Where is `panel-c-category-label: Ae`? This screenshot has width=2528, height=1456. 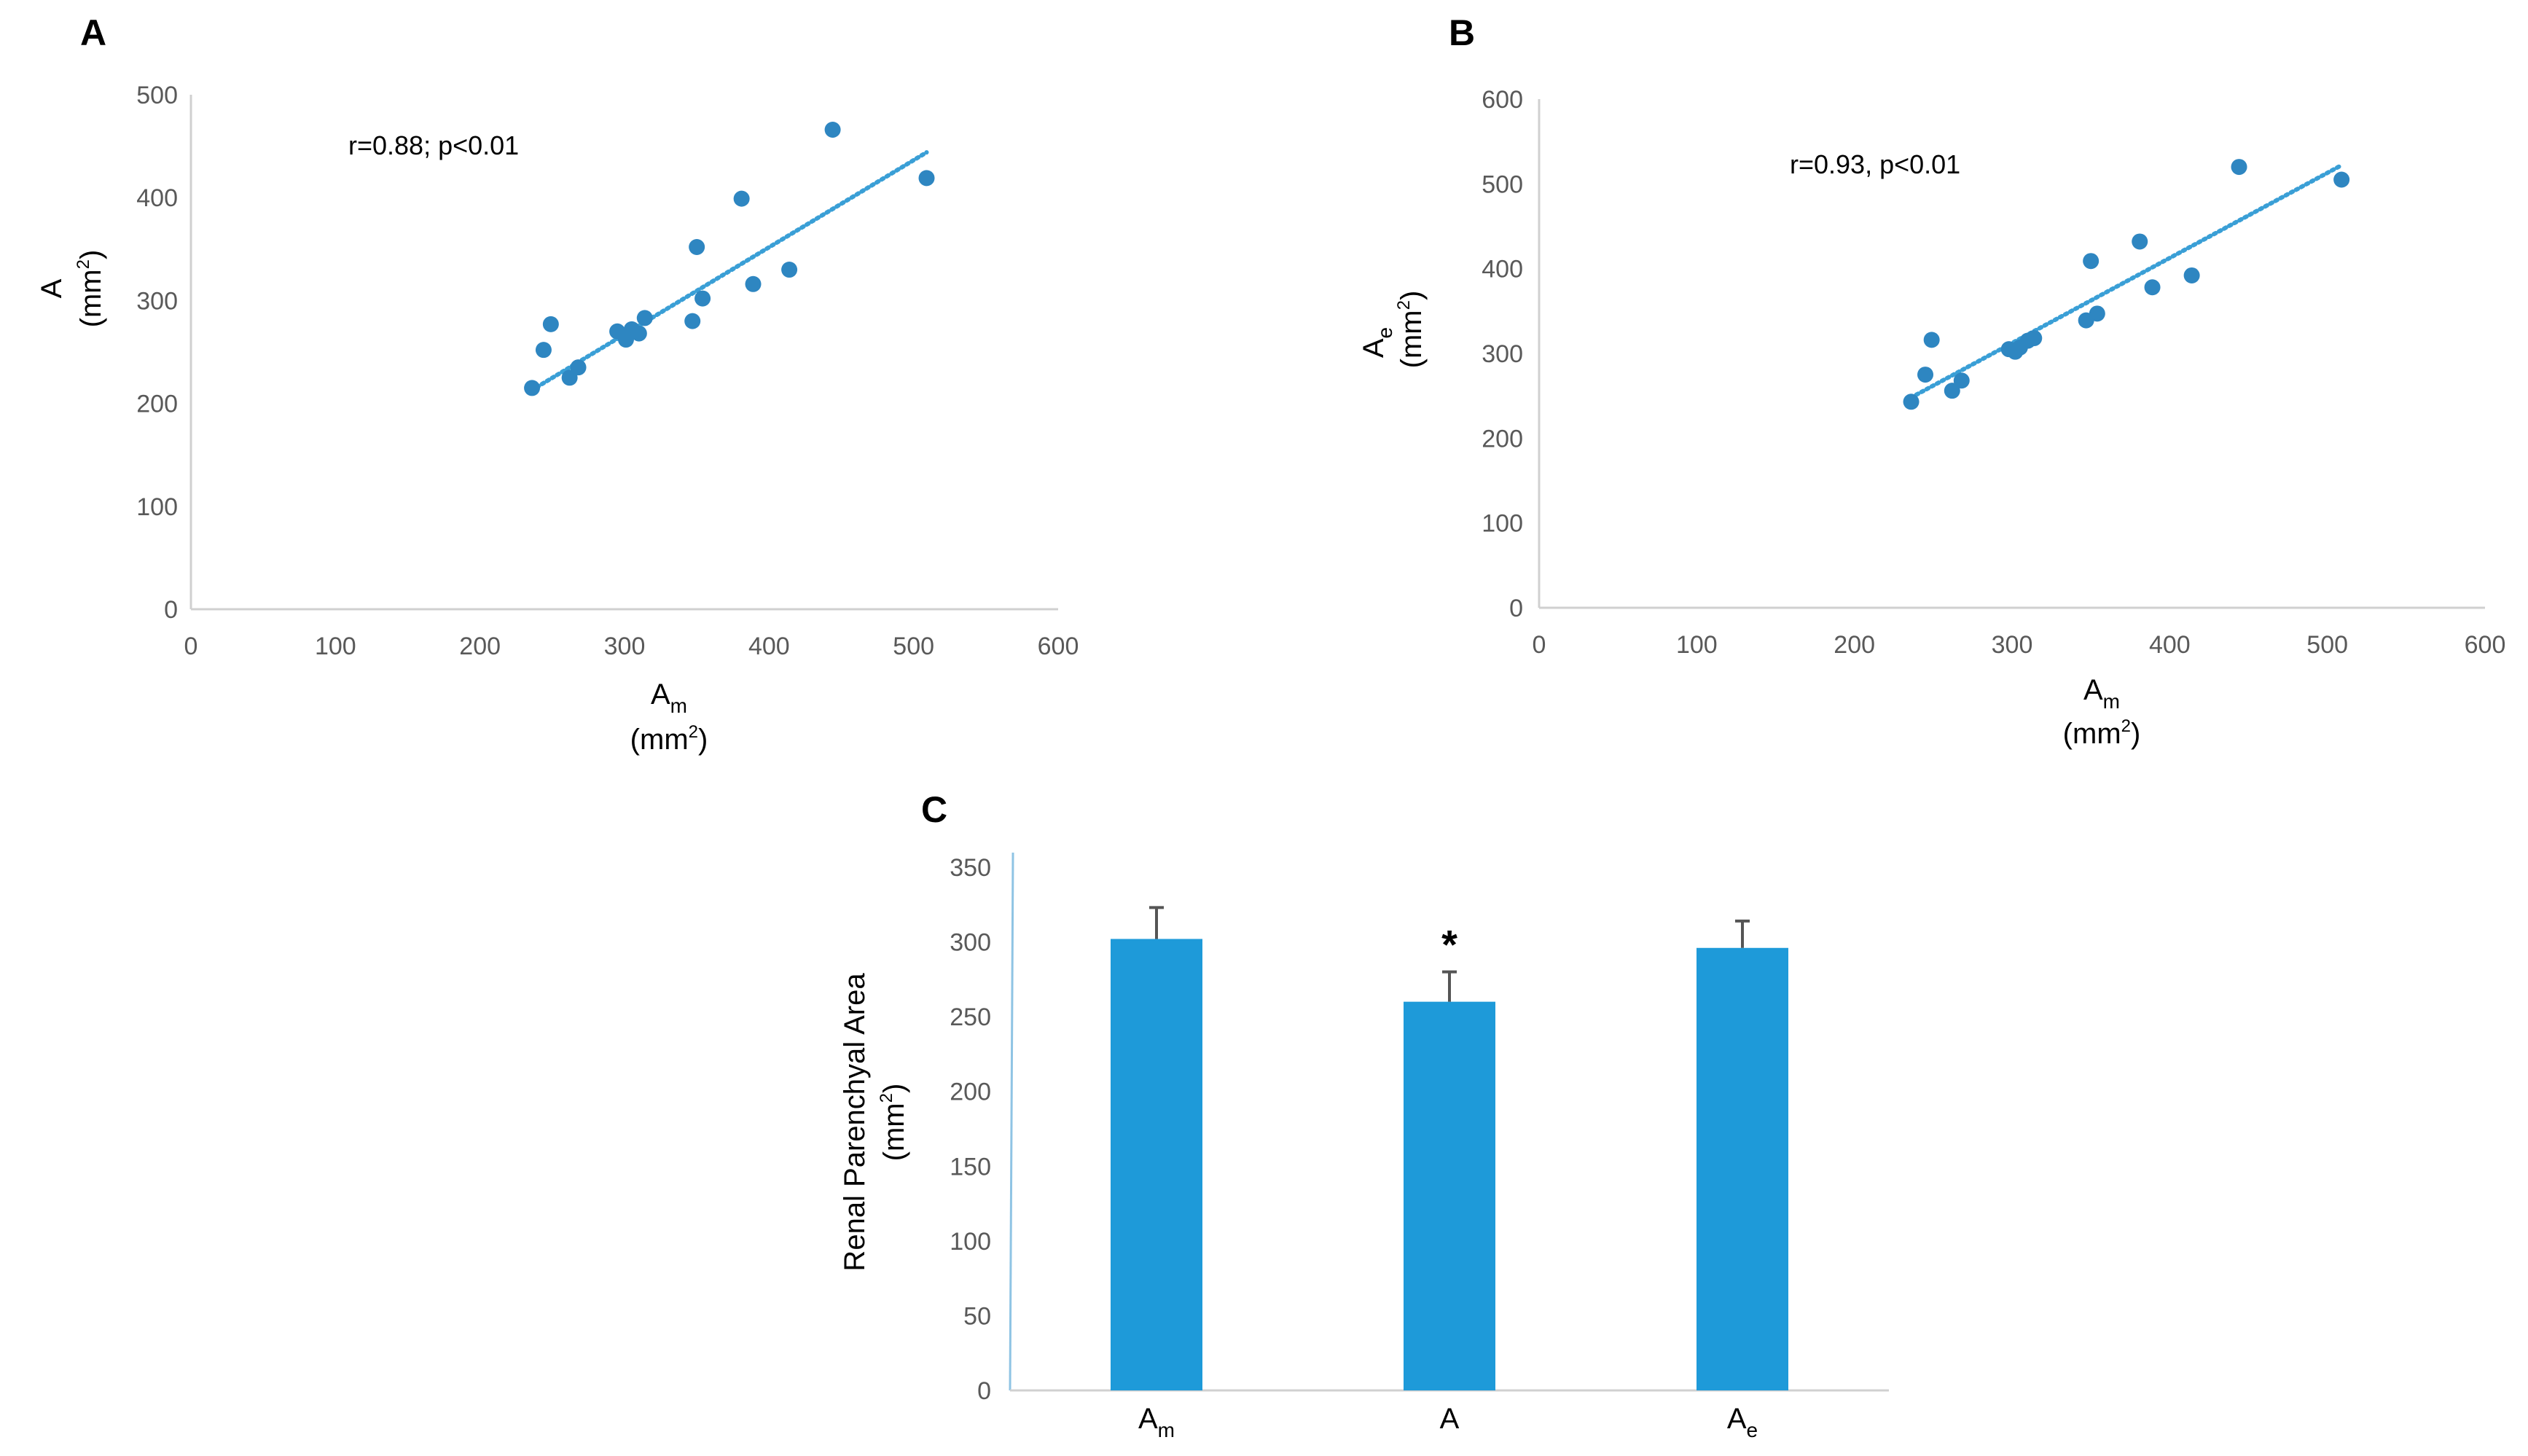
panel-c-category-label: Ae is located at coordinates (1742, 1422).